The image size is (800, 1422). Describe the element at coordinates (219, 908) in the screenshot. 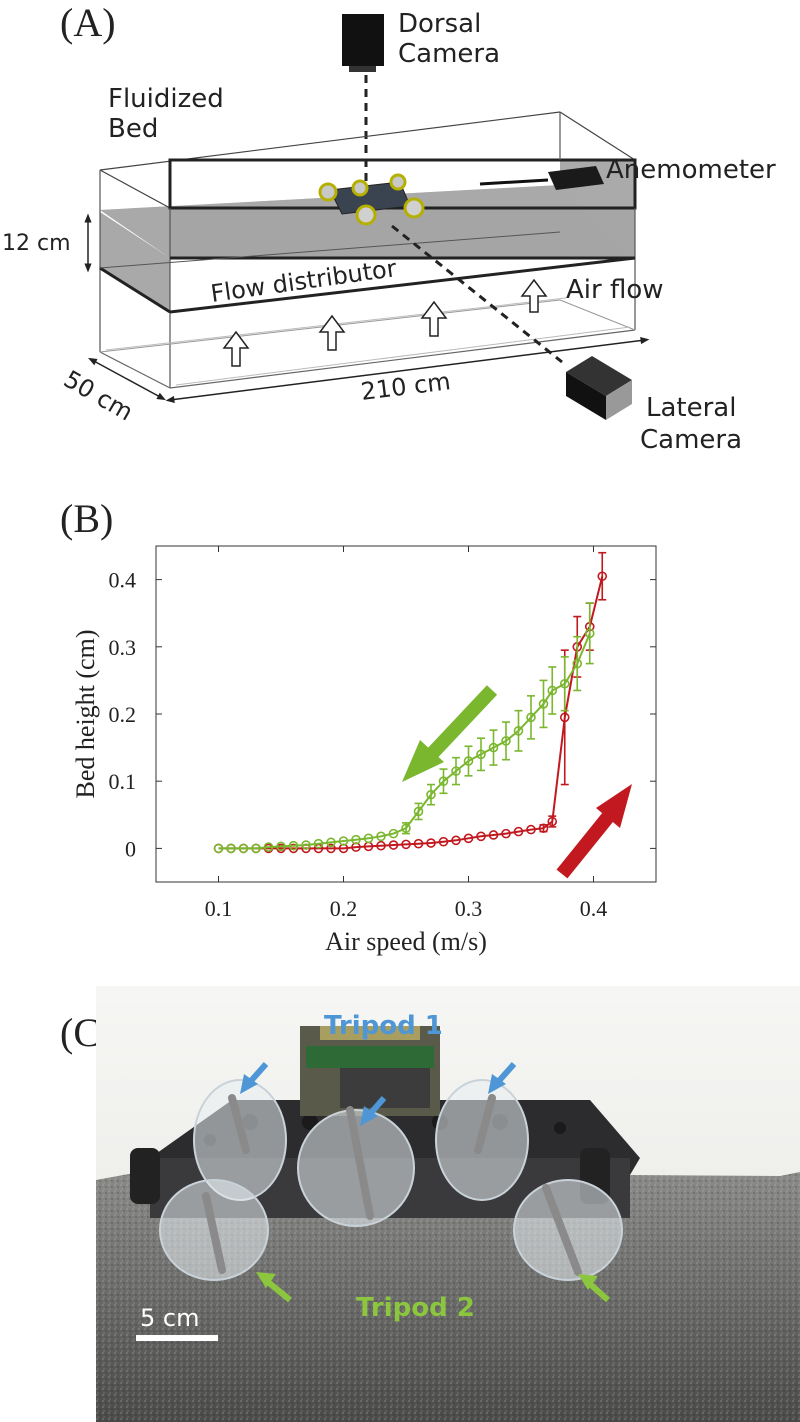

I see `x-tick-label: 0.1` at that location.